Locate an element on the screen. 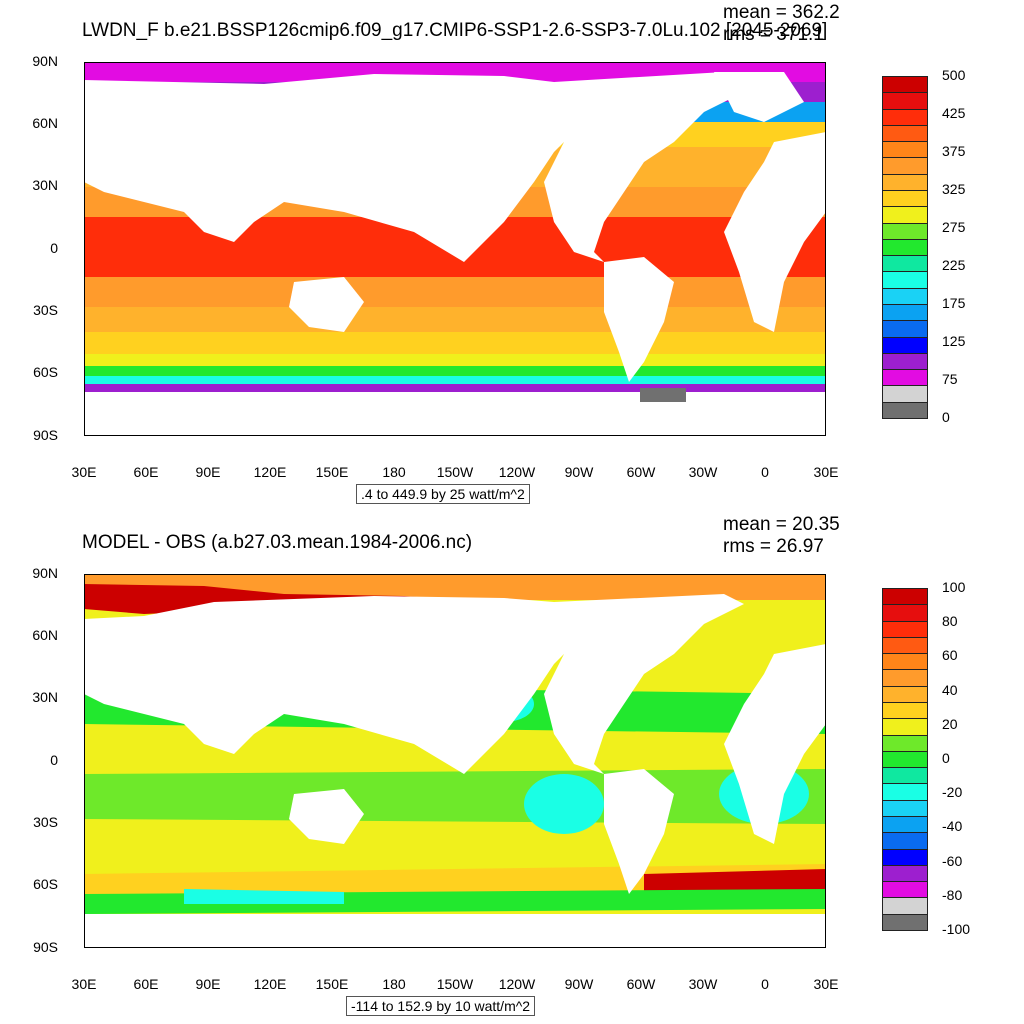  colorbar-label: -100 is located at coordinates (956, 929).